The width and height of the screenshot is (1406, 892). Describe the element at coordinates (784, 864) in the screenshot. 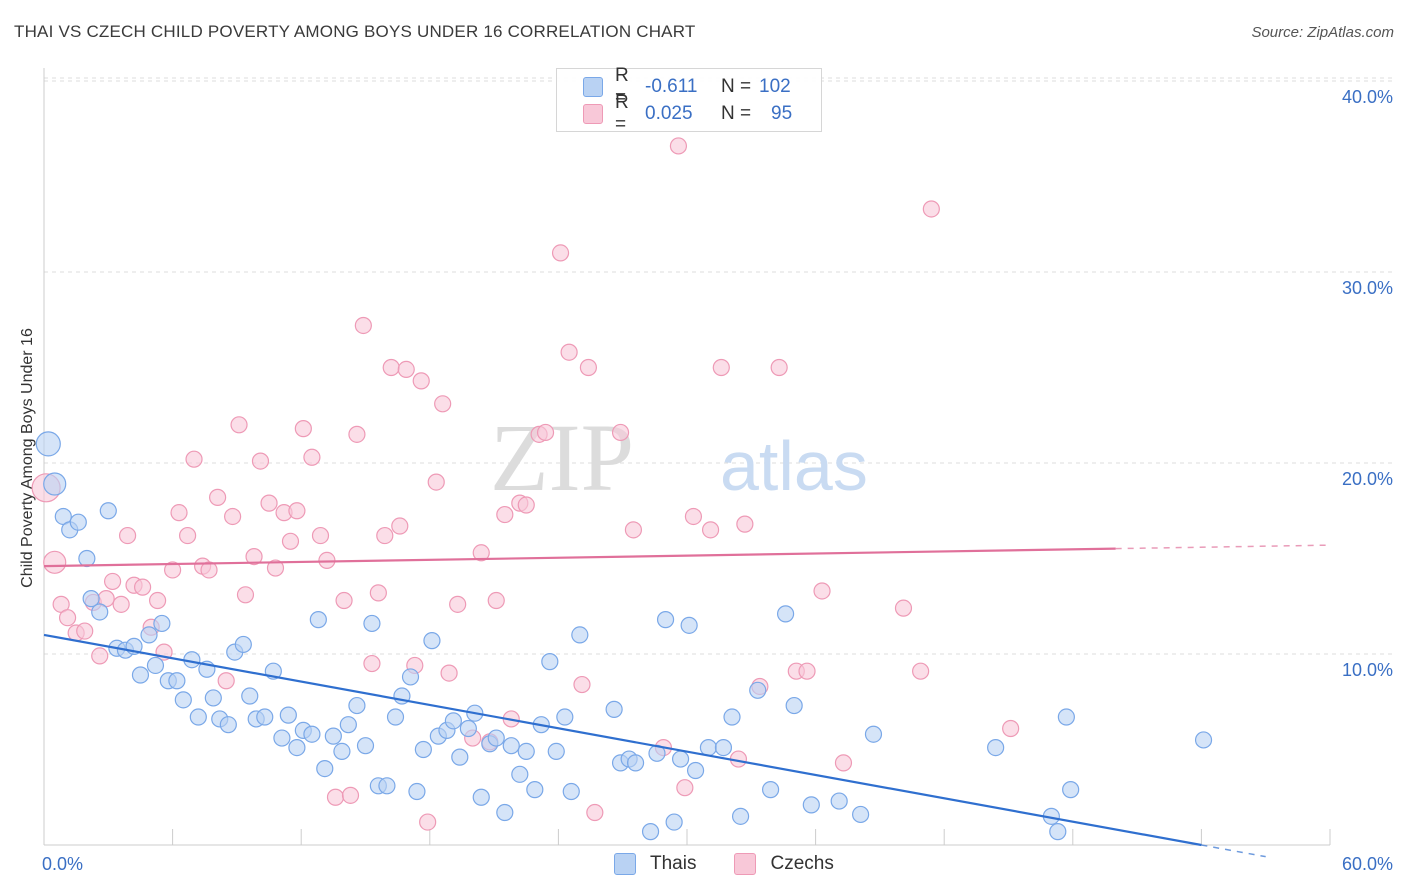

I see `legend-item-czechs: Czechs` at that location.